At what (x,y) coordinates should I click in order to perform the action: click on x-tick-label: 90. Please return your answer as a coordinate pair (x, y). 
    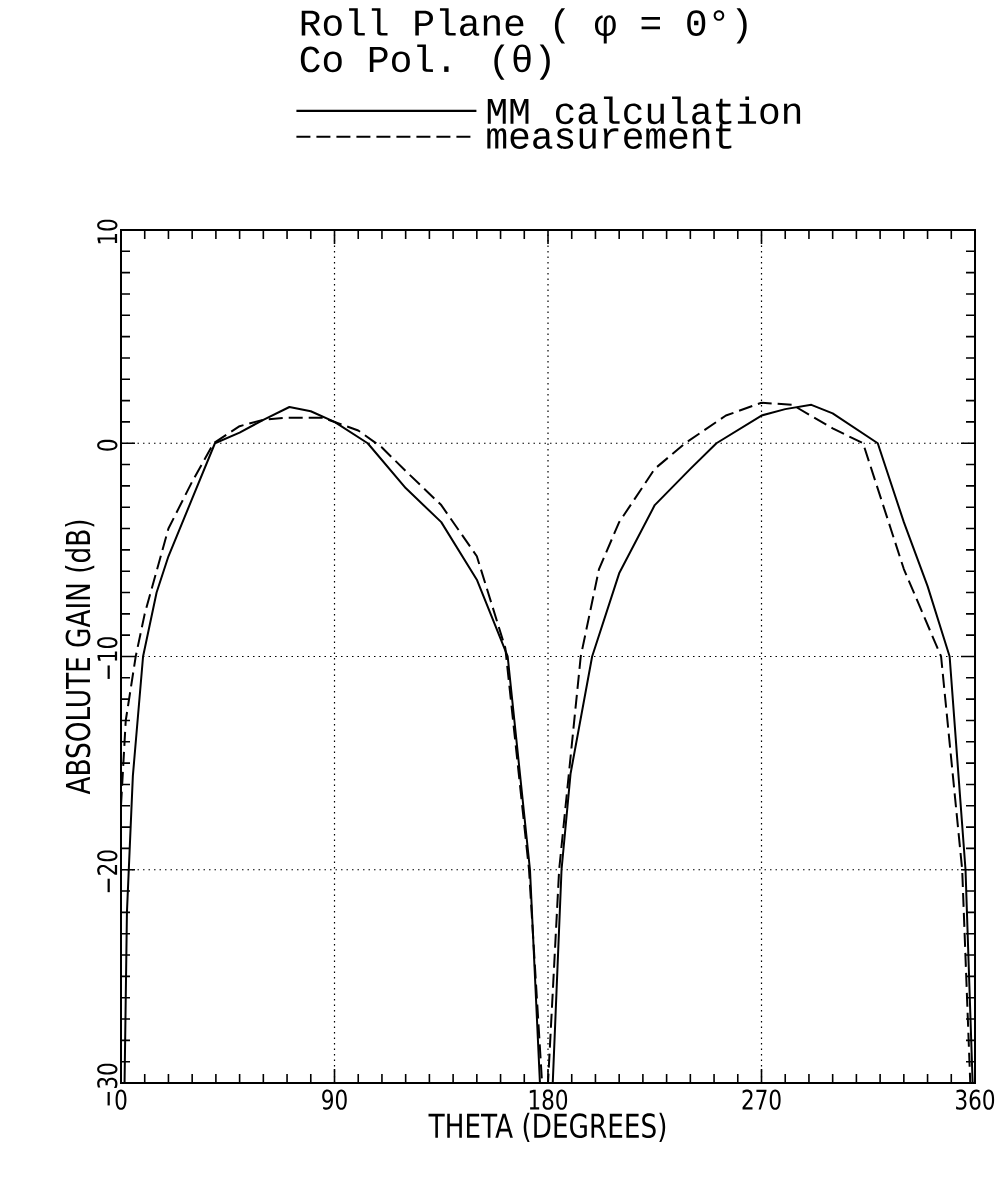
    Looking at the image, I should click on (334, 1099).